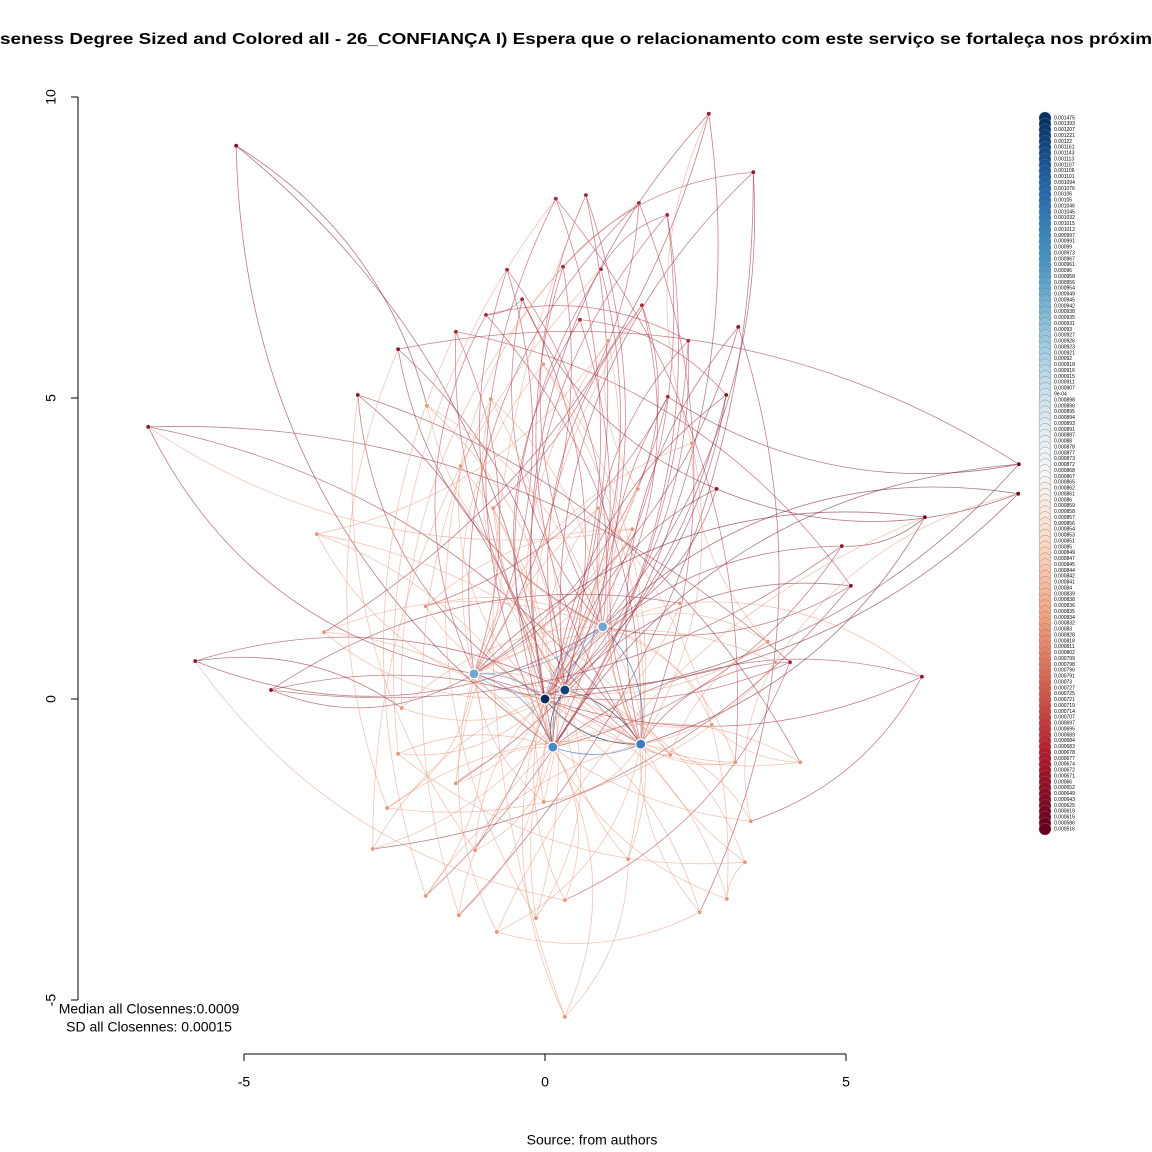  I want to click on legend-label: 0.000927, so click(1064, 336).